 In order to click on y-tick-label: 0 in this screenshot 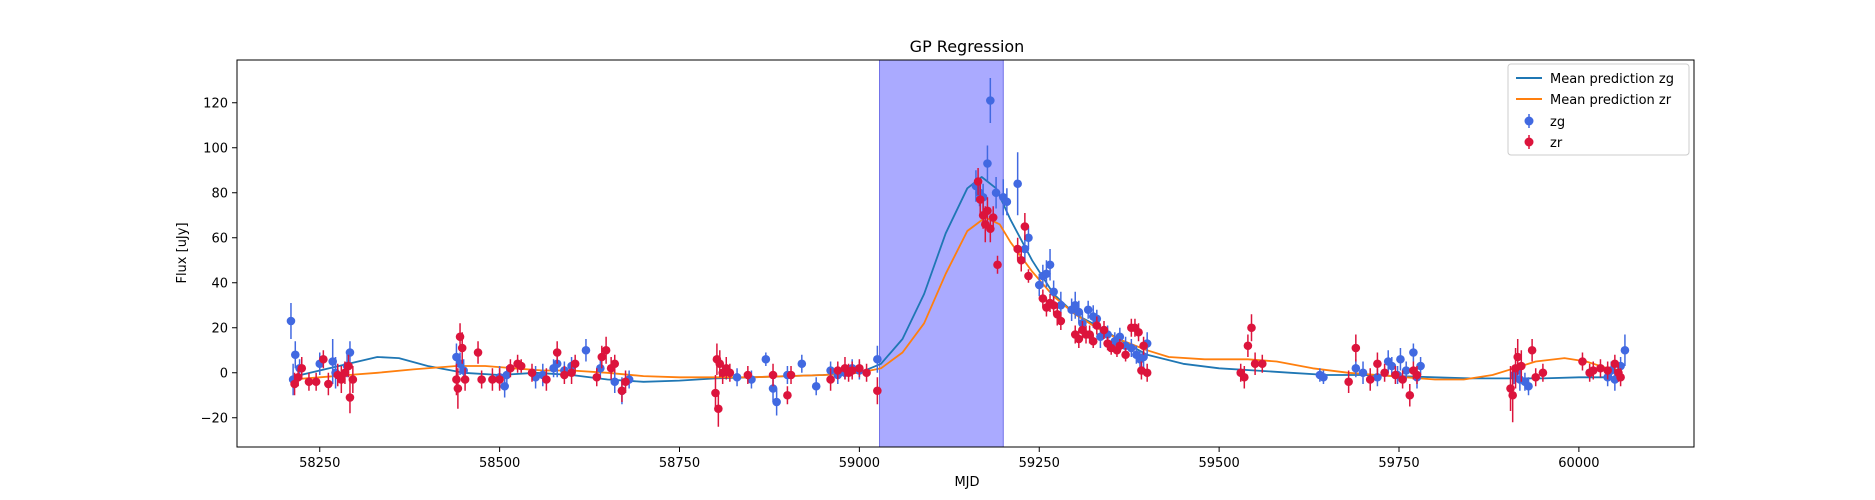, I will do `click(224, 373)`.